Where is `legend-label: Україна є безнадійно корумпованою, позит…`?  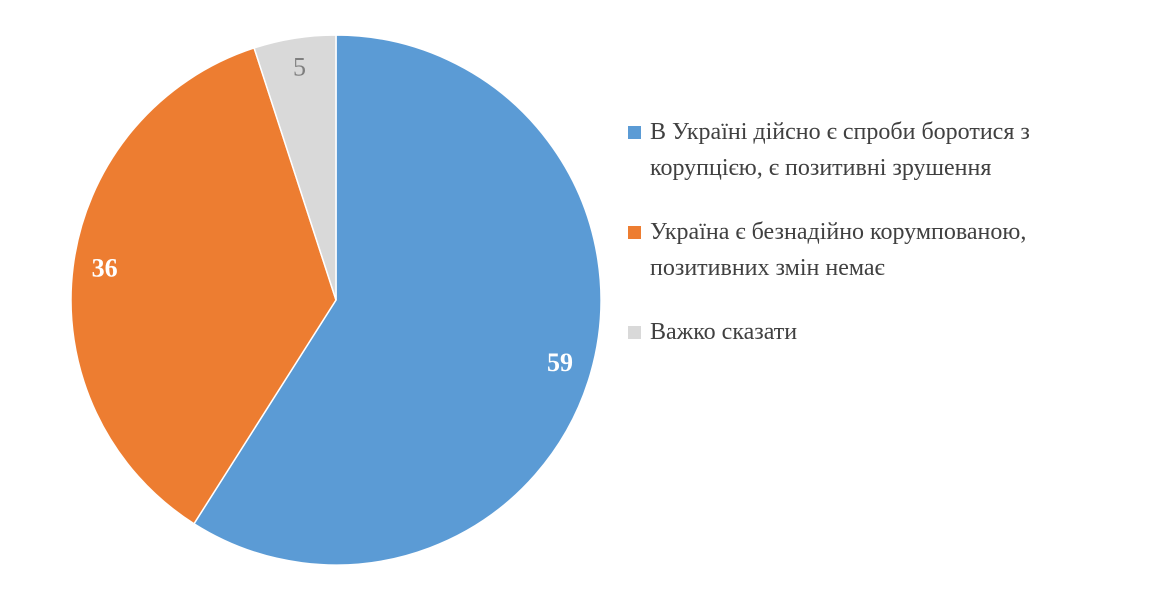 legend-label: Україна є безнадійно корумпованою, позит… is located at coordinates (838, 250).